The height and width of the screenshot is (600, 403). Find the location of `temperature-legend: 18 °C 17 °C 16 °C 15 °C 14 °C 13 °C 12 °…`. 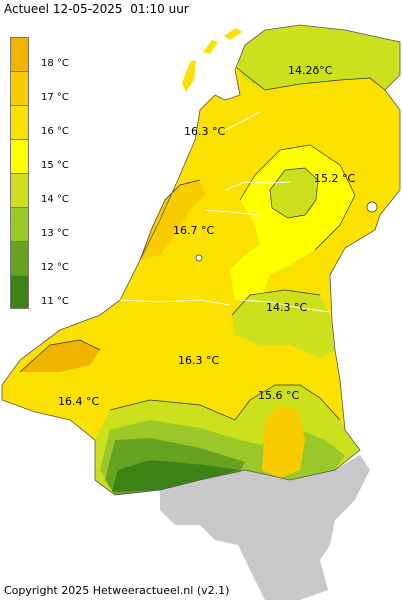

temperature-legend: 18 °C 17 °C 16 °C 15 °C 14 °C 13 °C 12 °… is located at coordinates (41, 173).